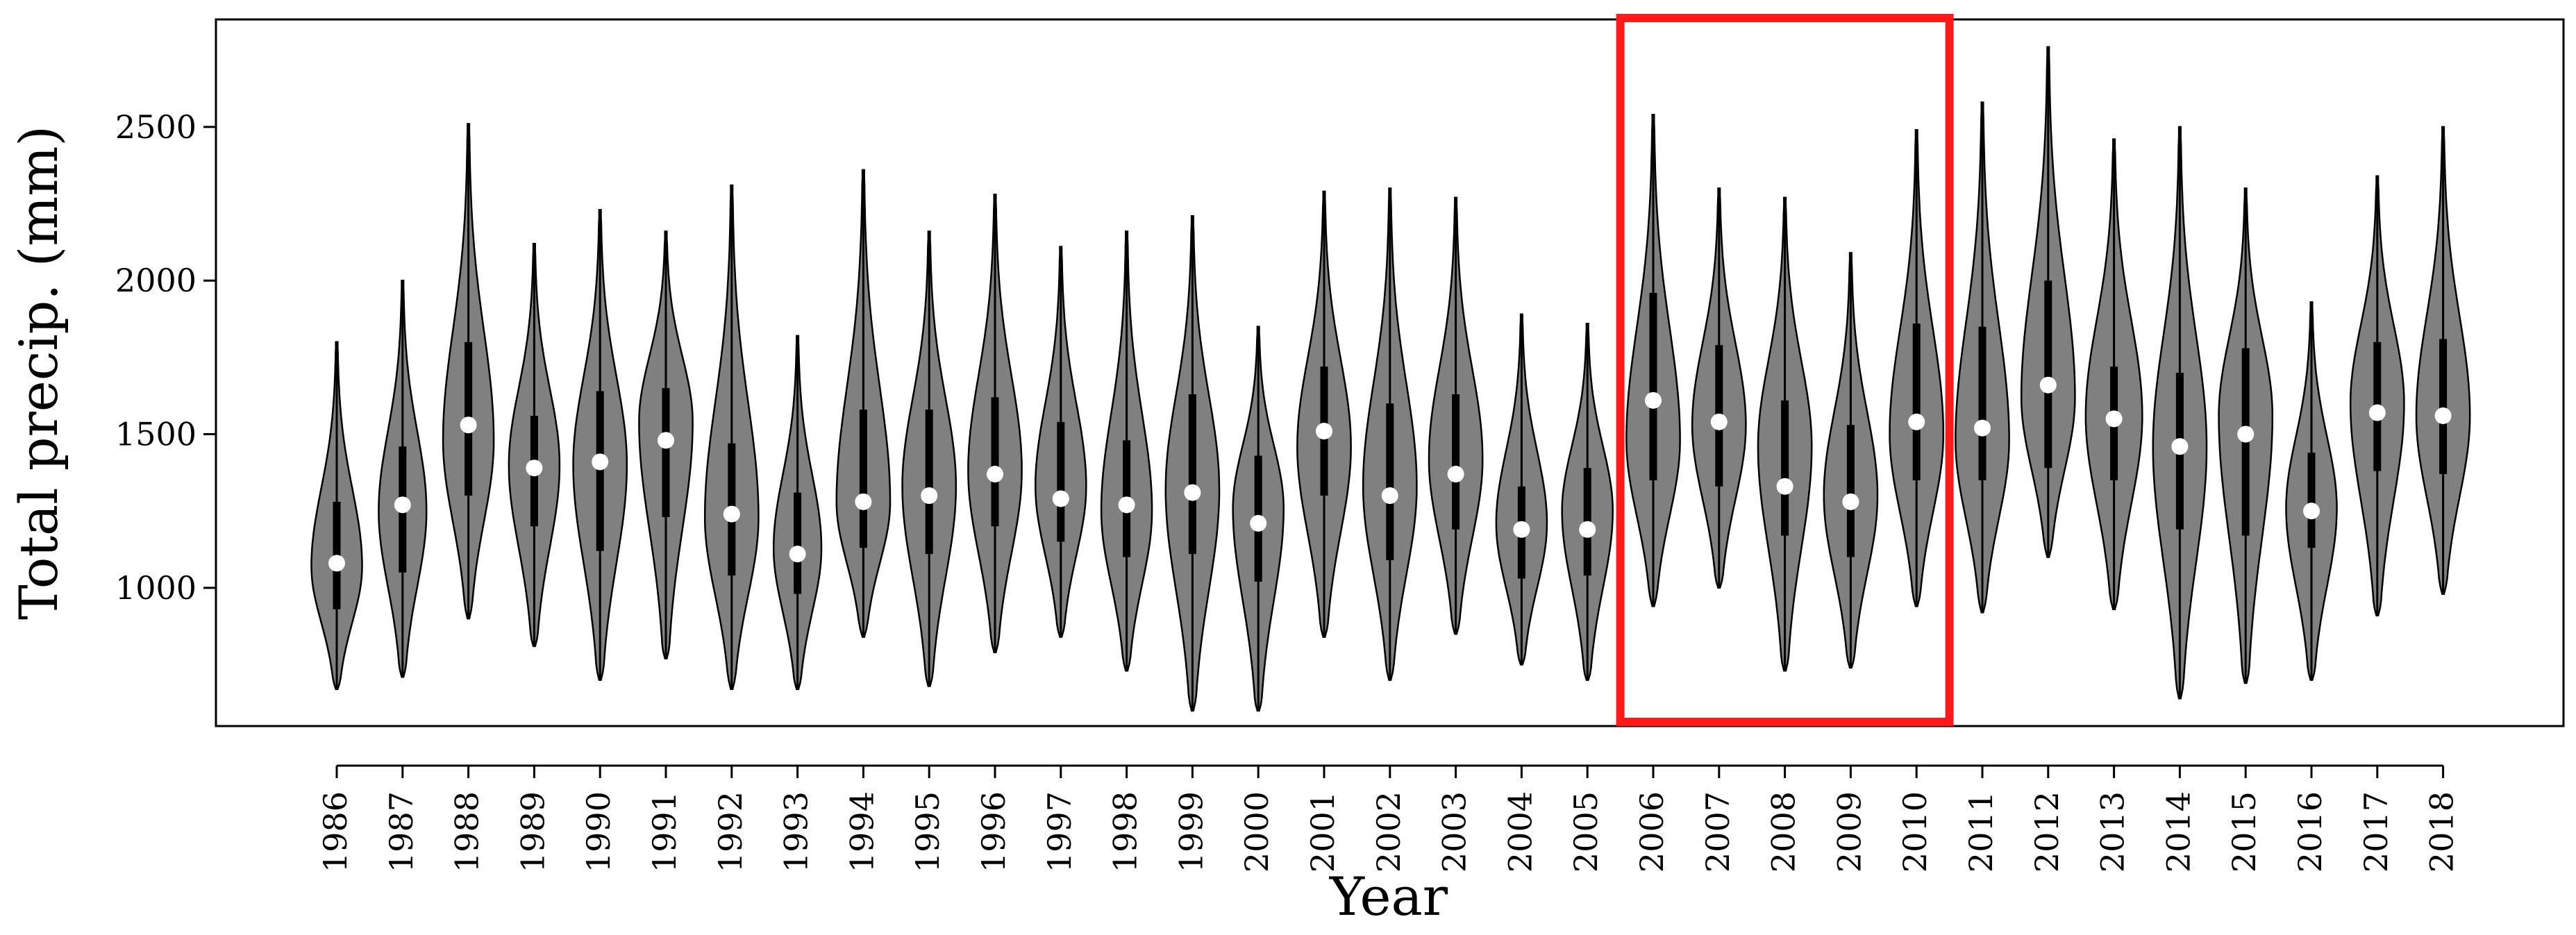 The height and width of the screenshot is (935, 2576). What do you see at coordinates (1126, 451) in the screenshot?
I see `violin-1998` at bounding box center [1126, 451].